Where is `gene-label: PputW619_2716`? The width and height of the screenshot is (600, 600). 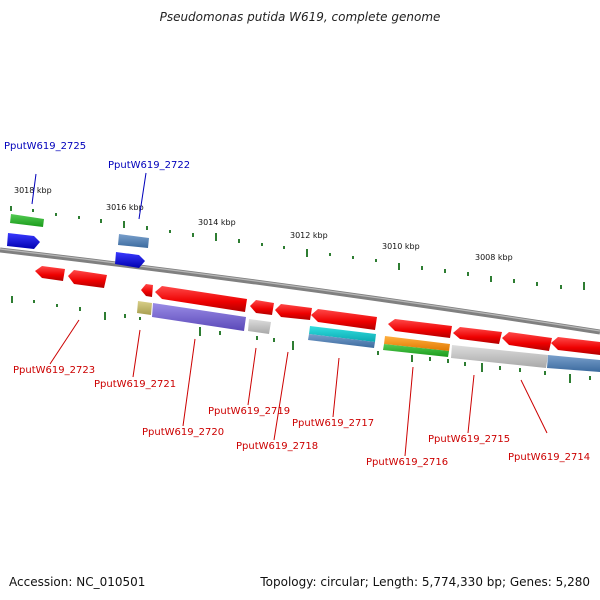 gene-label: PputW619_2716 is located at coordinates (407, 462).